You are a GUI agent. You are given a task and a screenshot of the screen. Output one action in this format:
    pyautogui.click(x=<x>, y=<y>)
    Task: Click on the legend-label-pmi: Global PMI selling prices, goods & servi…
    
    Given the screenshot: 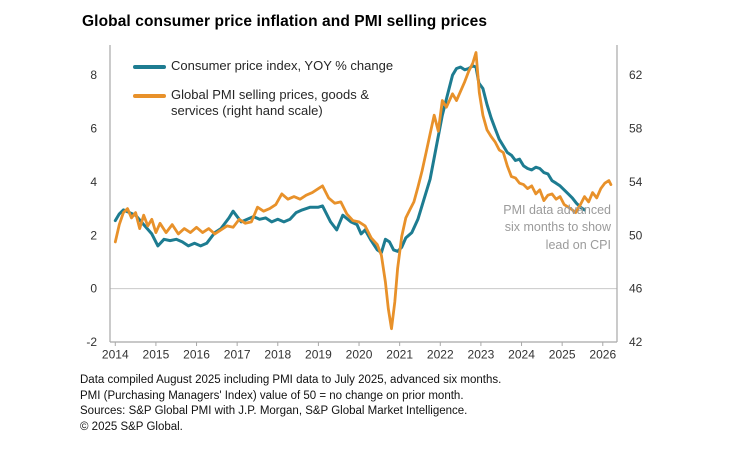 What is the action you would take?
    pyautogui.click(x=270, y=102)
    